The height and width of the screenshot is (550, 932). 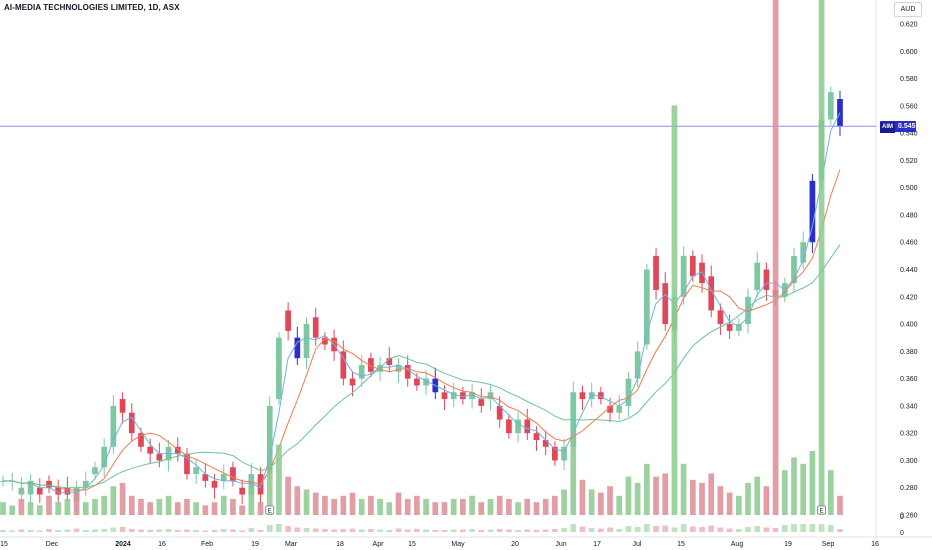 What do you see at coordinates (909, 516) in the screenshot?
I see `price-tick-label: 0.260` at bounding box center [909, 516].